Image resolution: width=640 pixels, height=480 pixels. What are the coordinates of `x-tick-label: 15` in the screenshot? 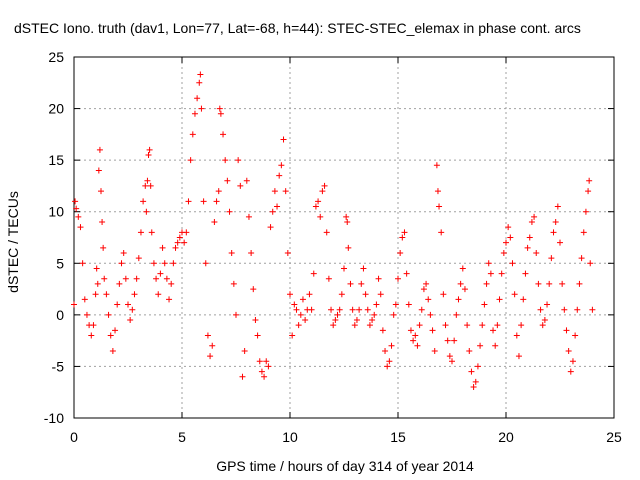 It's located at (398, 437).